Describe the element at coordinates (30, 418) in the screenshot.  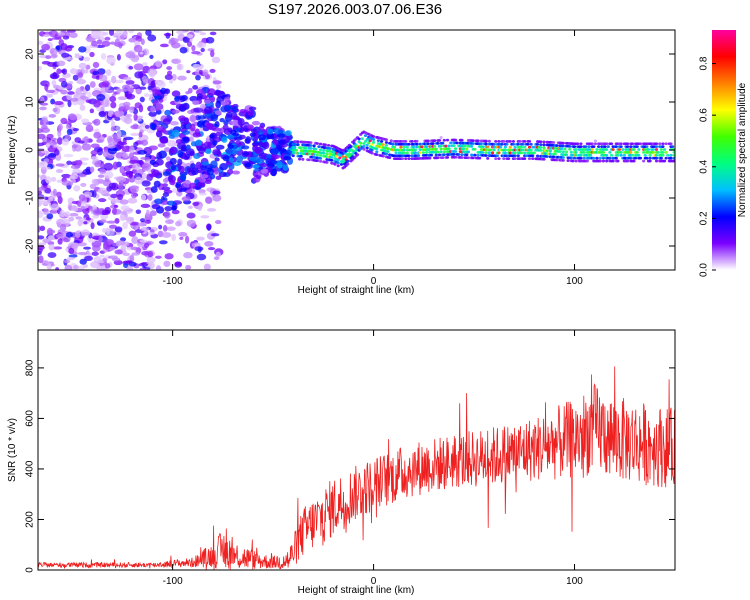
I see `y-tick-label: 600` at that location.